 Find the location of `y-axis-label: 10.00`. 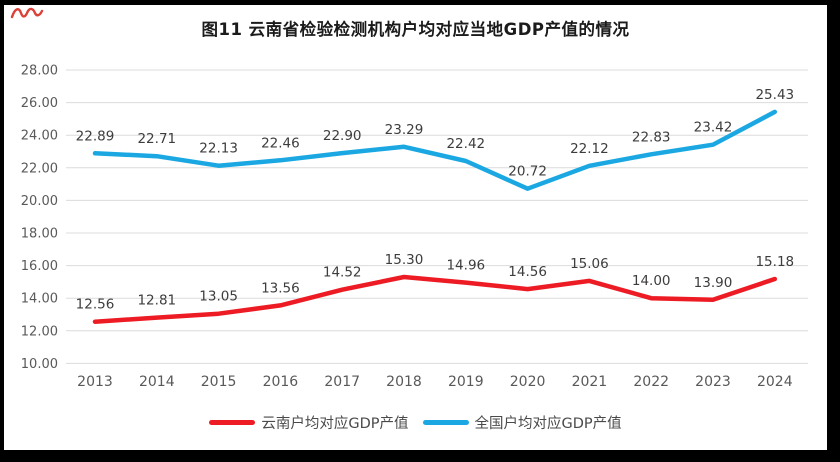

y-axis-label: 10.00 is located at coordinates (39, 364).